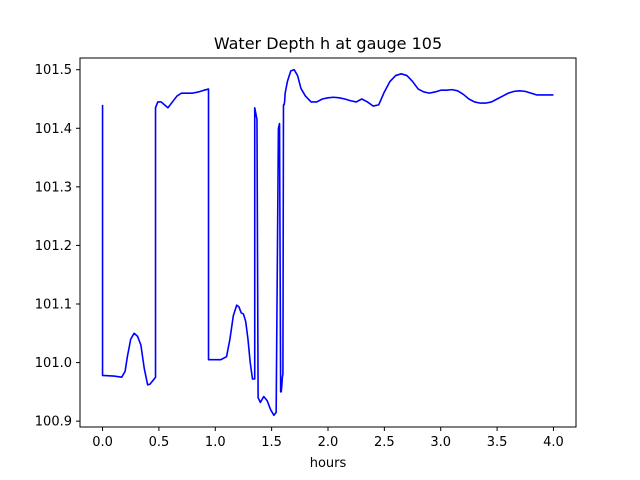 This screenshot has width=640, height=480. What do you see at coordinates (497, 442) in the screenshot?
I see `x-tick-label: 3.5` at bounding box center [497, 442].